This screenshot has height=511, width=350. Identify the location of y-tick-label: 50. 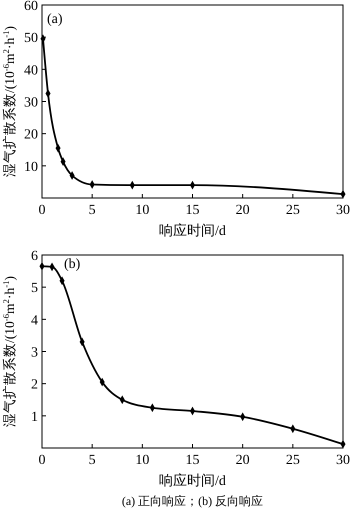
(31, 38).